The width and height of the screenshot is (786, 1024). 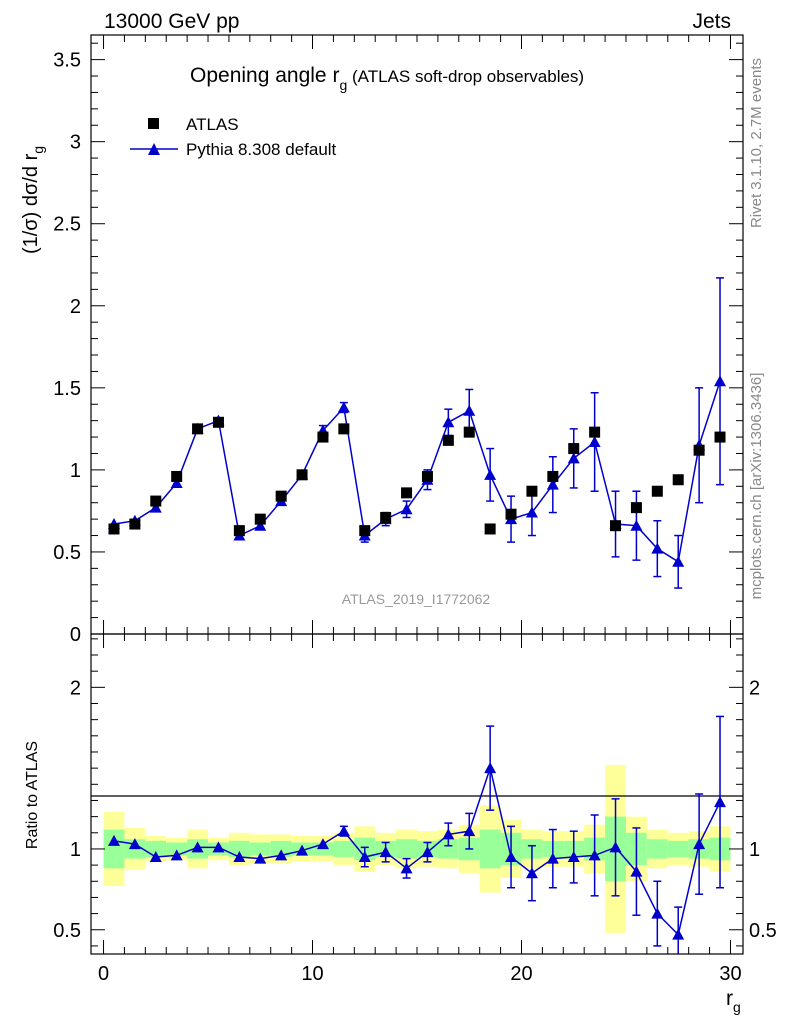 What do you see at coordinates (33, 200) in the screenshot?
I see `main-y-axis-label: (1/σ) dσ/d rg` at bounding box center [33, 200].